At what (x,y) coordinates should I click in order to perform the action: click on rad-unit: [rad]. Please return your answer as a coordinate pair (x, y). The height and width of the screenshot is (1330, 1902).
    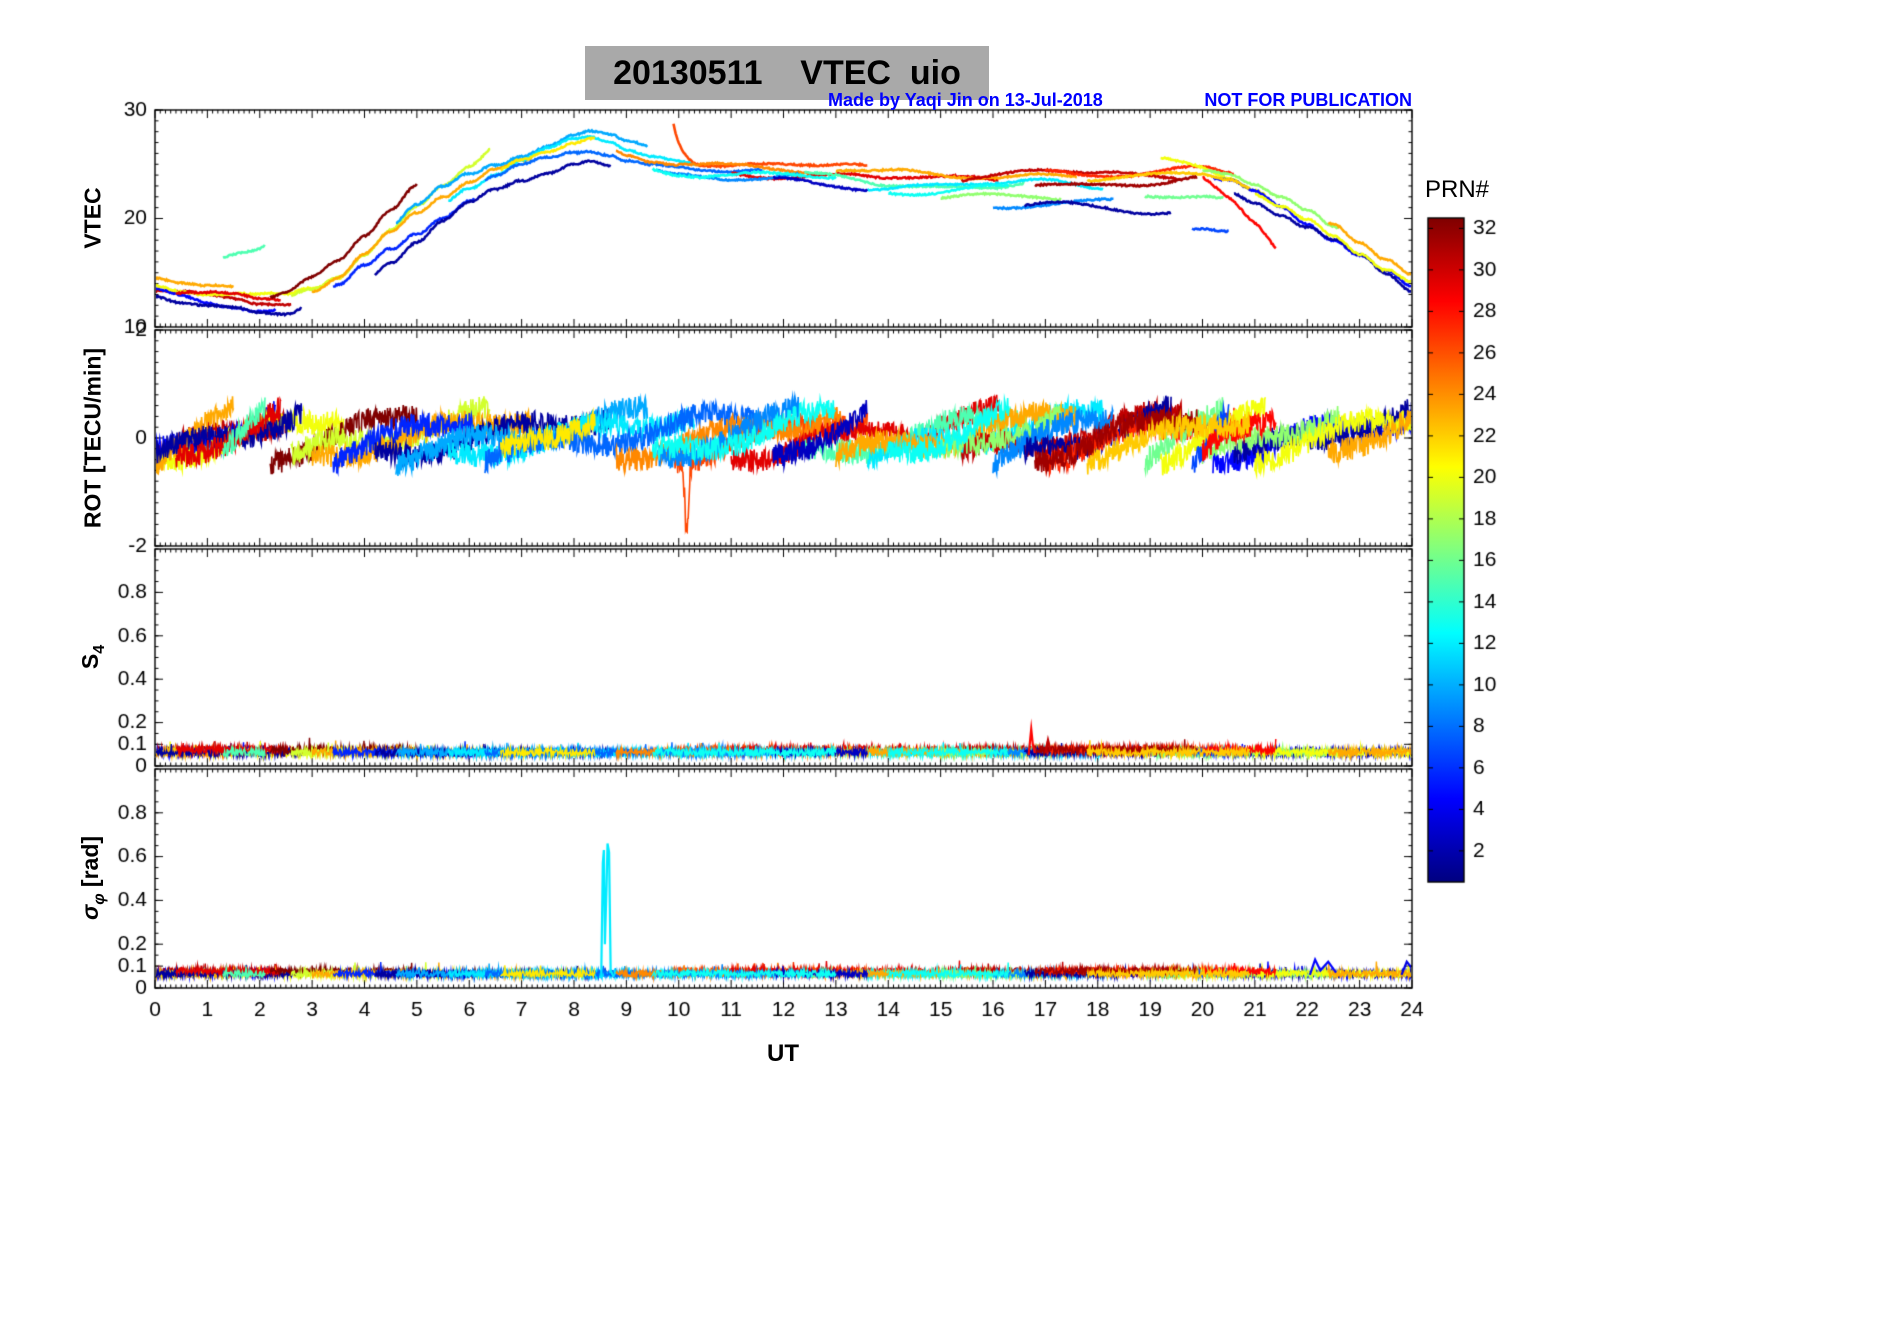
    Looking at the image, I should click on (90, 864).